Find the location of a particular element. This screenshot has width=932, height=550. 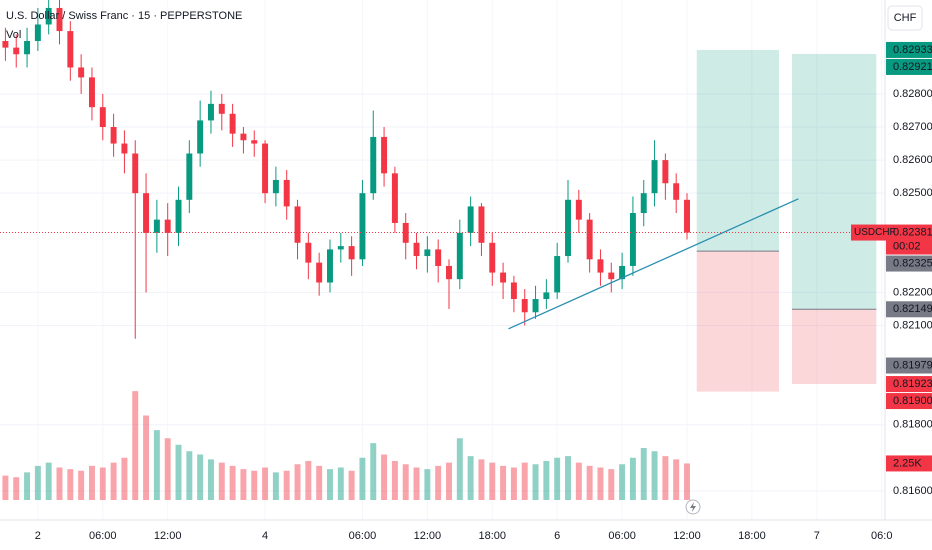

currency: CHF is located at coordinates (905, 18).